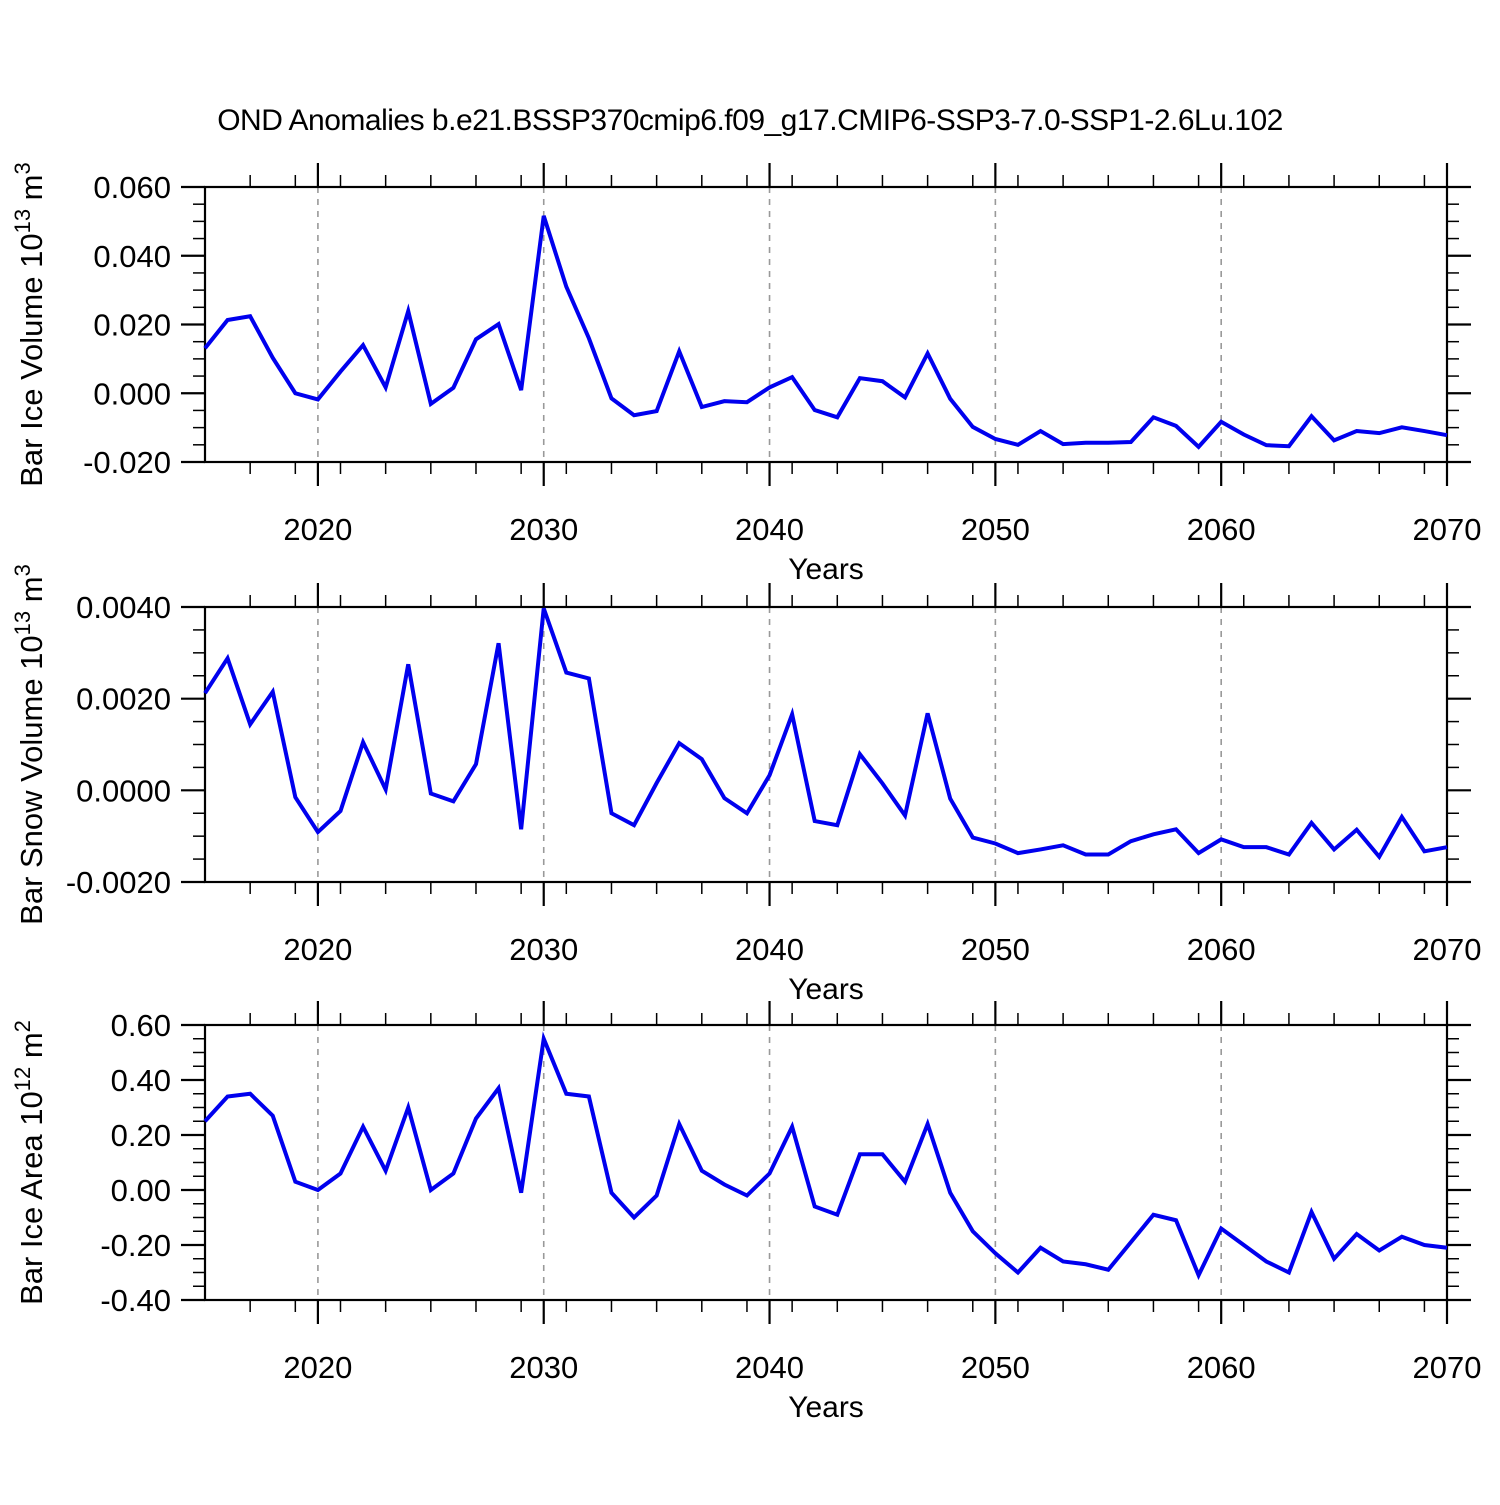  I want to click on y-tick-label--0.20: -0.20, so click(135, 1245).